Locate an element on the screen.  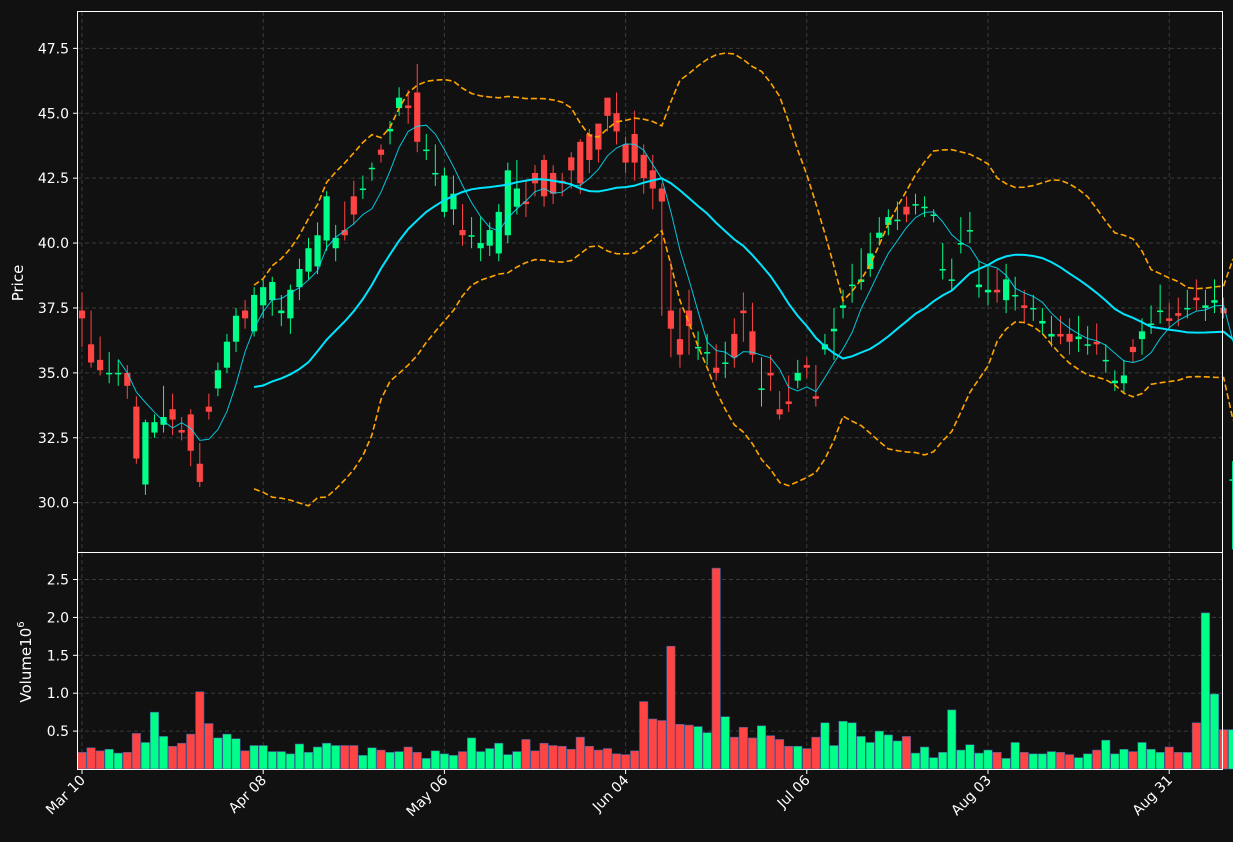
volume-tick-label: 2.5 is located at coordinates (58, 581).